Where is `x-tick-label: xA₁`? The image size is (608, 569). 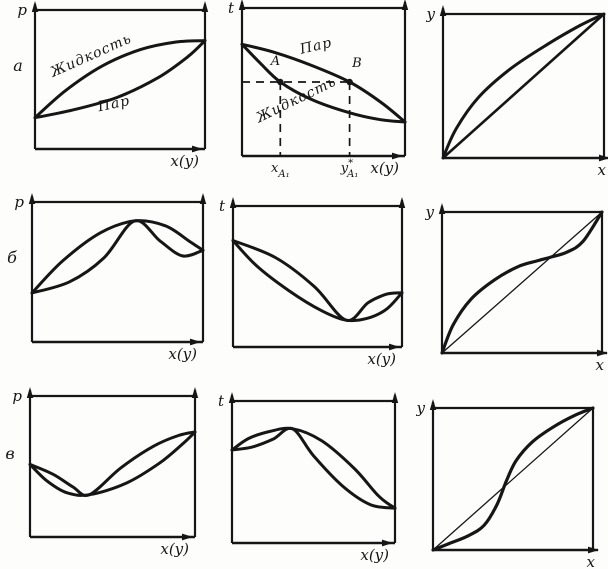 x-tick-label: xA₁ is located at coordinates (280, 170).